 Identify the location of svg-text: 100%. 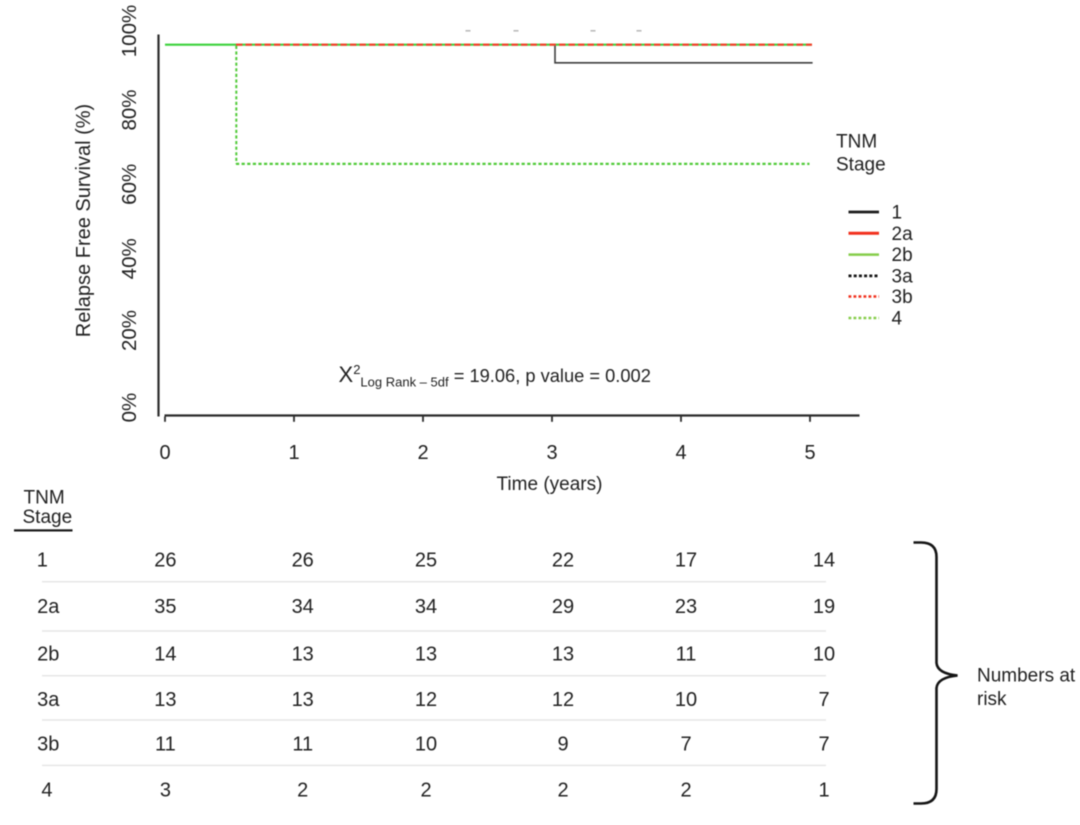
(129, 31).